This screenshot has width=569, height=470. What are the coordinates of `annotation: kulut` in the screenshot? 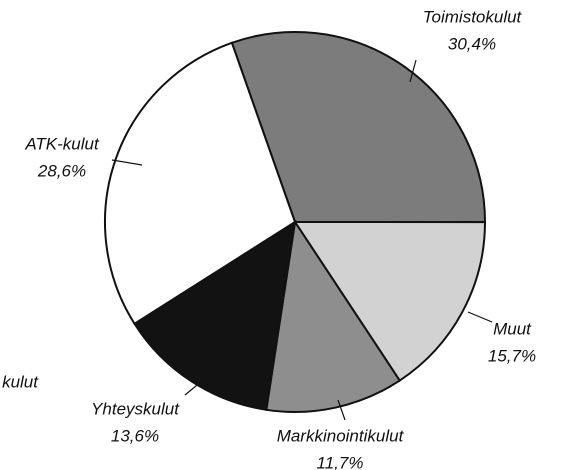 It's located at (20, 381).